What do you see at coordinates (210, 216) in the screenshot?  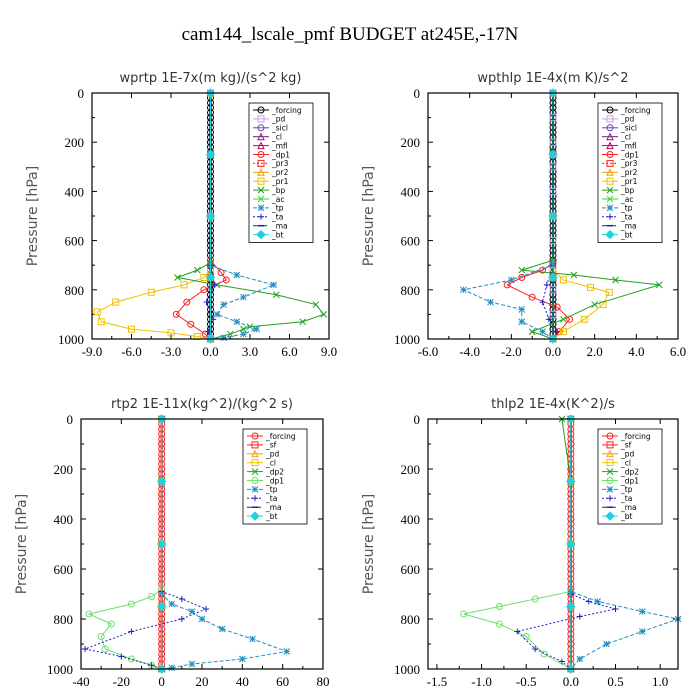 I see `series-bt` at bounding box center [210, 216].